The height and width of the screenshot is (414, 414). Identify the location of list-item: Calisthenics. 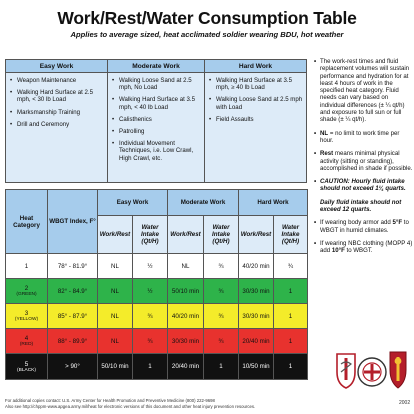
(156, 119).